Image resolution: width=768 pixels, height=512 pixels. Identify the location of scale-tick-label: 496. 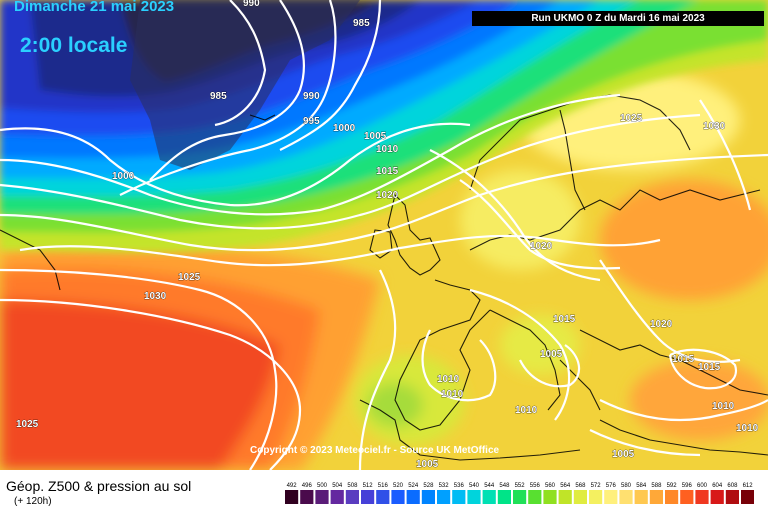
(307, 486).